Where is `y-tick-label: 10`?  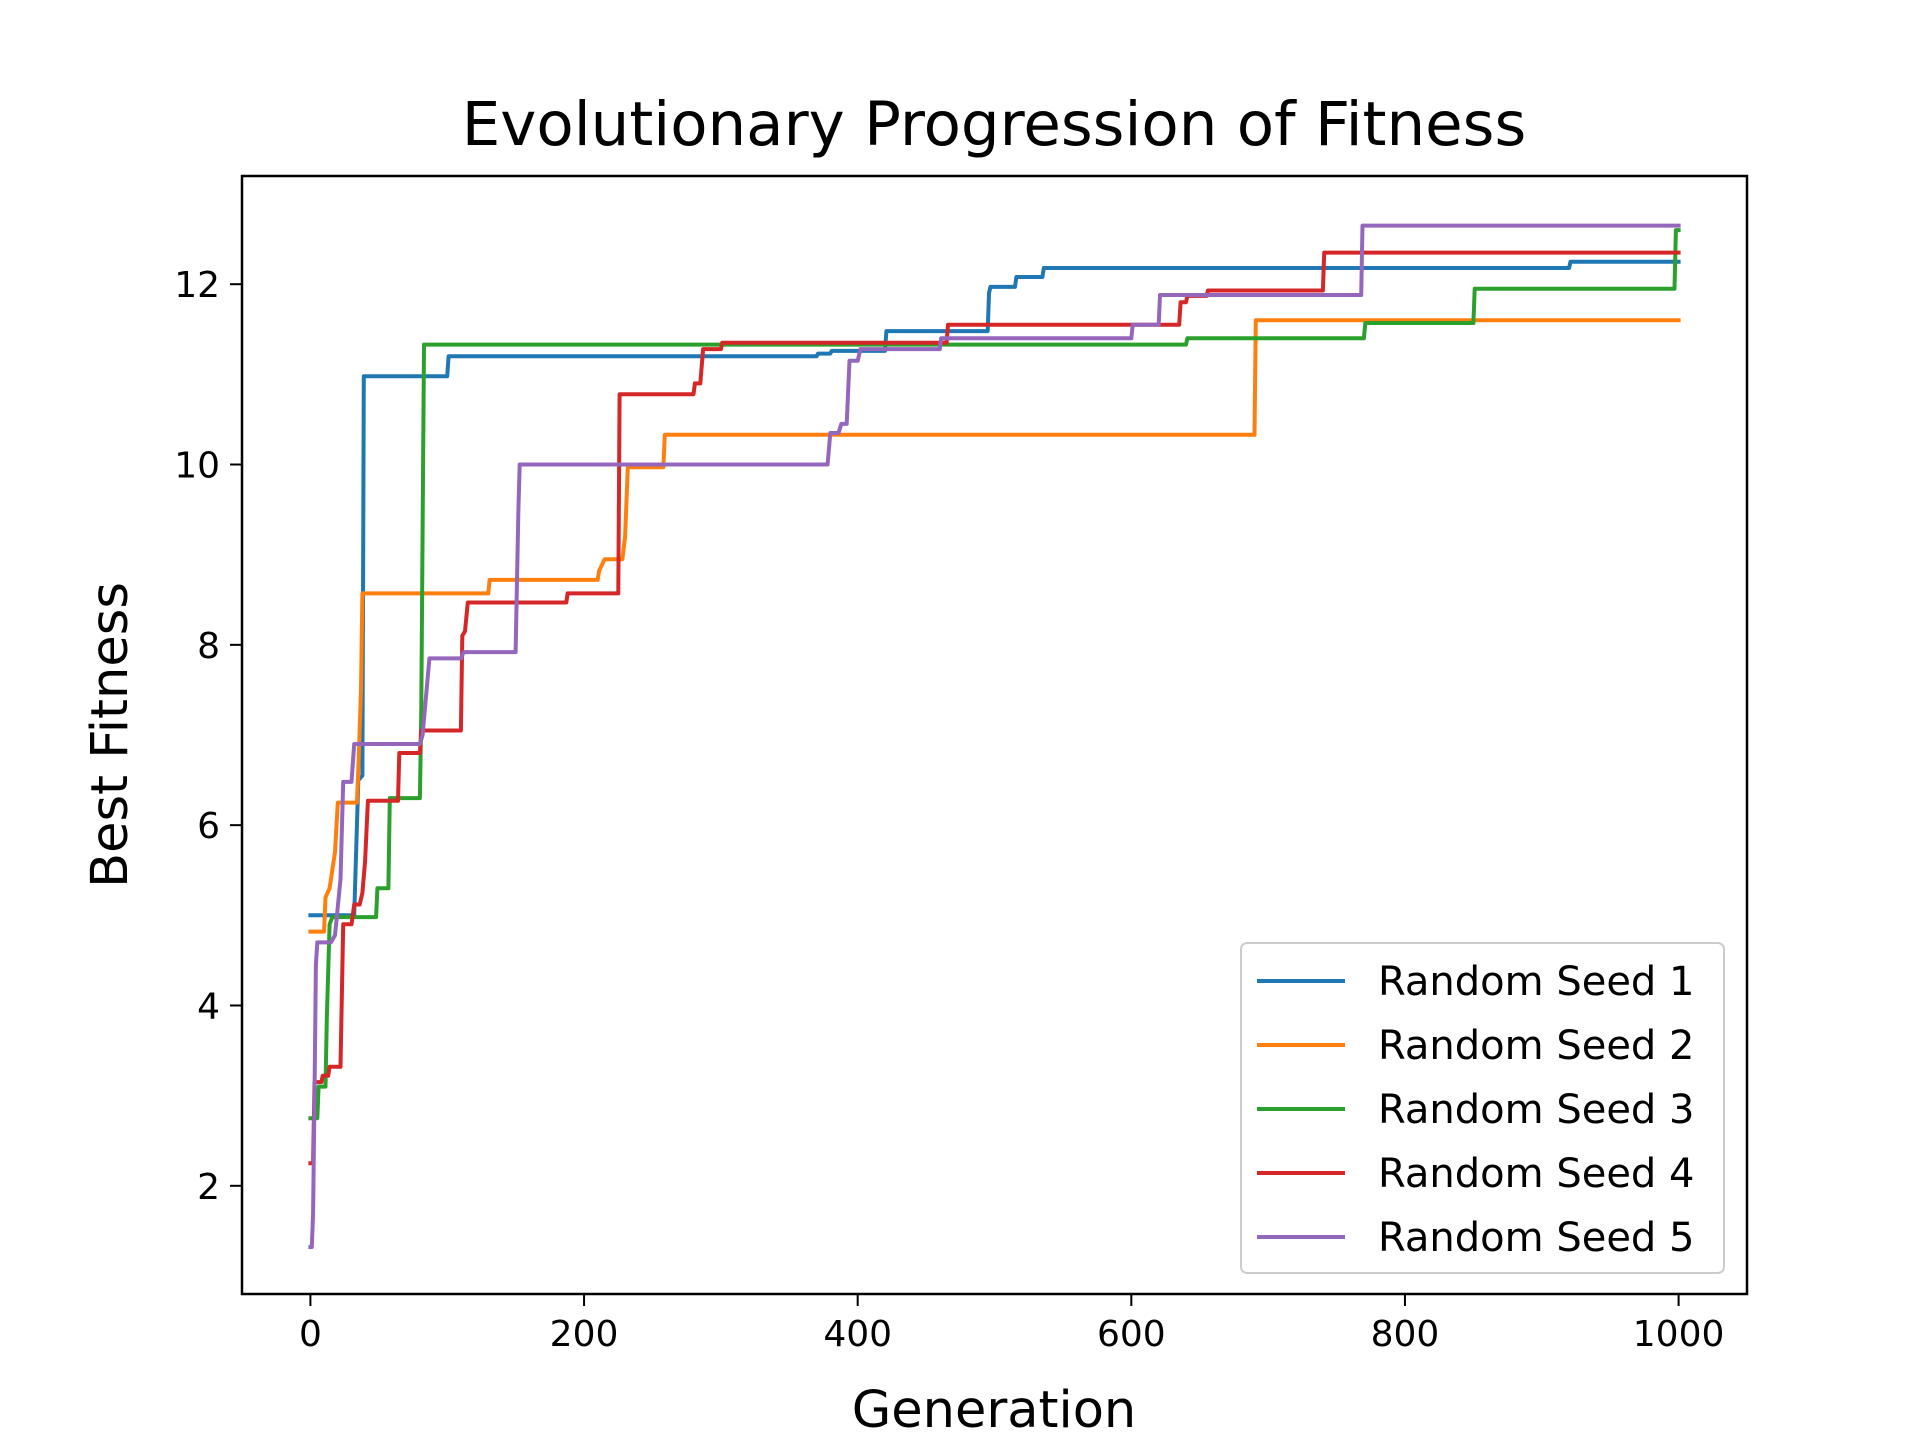
y-tick-label: 10 is located at coordinates (197, 466).